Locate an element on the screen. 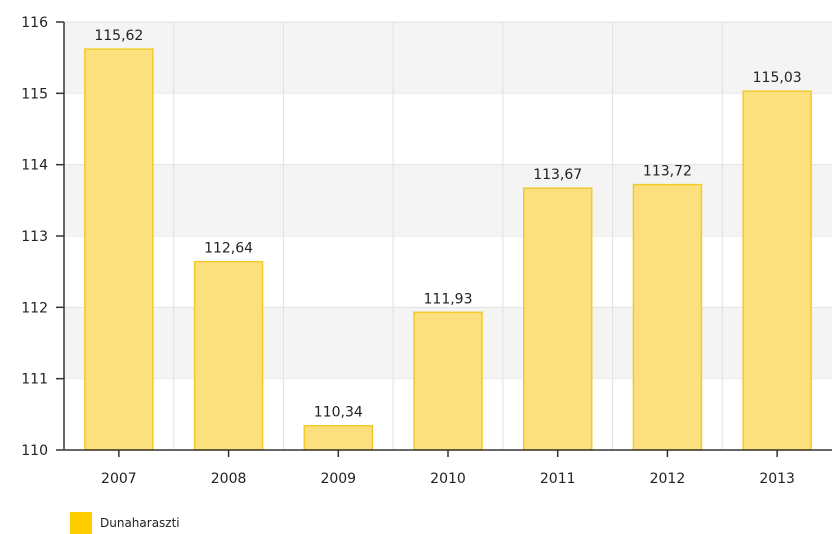 The width and height of the screenshot is (832, 534). data-label-2012: 113,72 is located at coordinates (667, 172).